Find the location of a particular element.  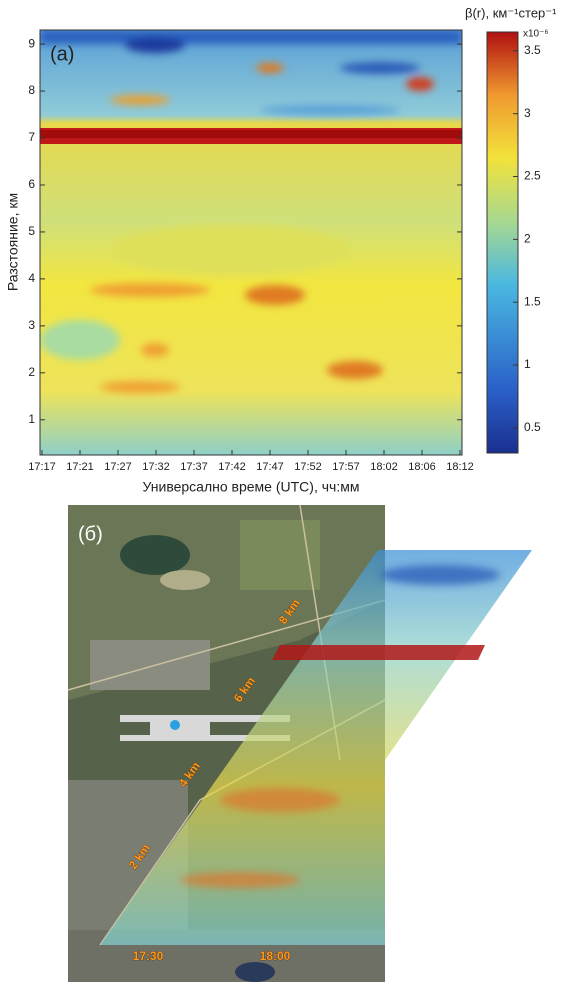

x-tick-label: 17:57 is located at coordinates (346, 467).